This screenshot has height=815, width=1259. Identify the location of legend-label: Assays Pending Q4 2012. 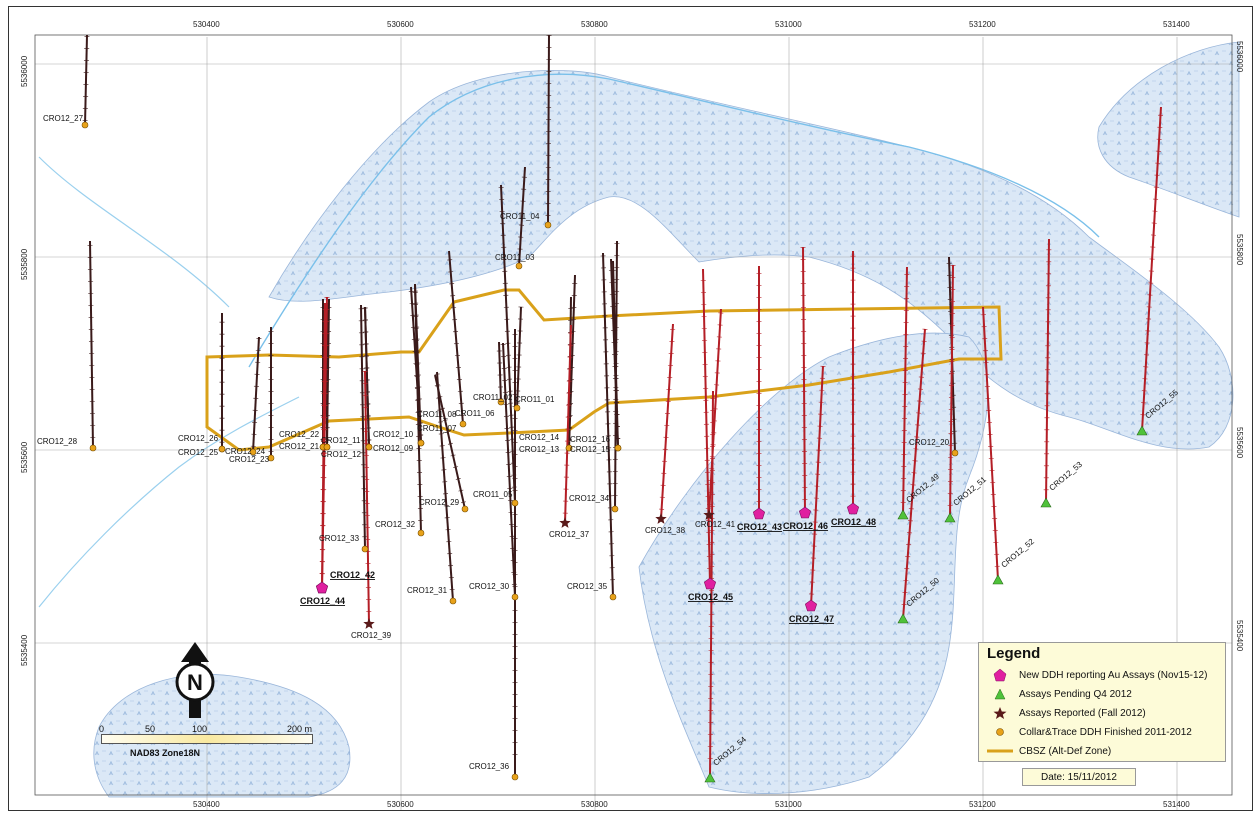
(1075, 694).